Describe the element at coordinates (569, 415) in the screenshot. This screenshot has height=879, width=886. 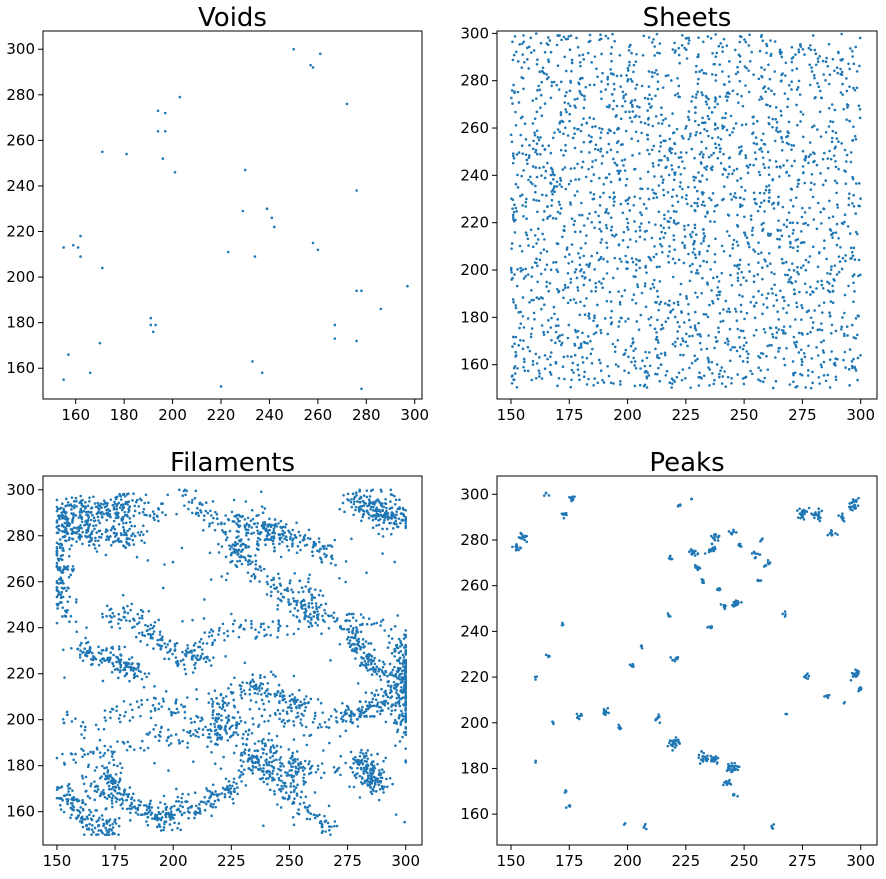
I see `x-tick-label: 175` at that location.